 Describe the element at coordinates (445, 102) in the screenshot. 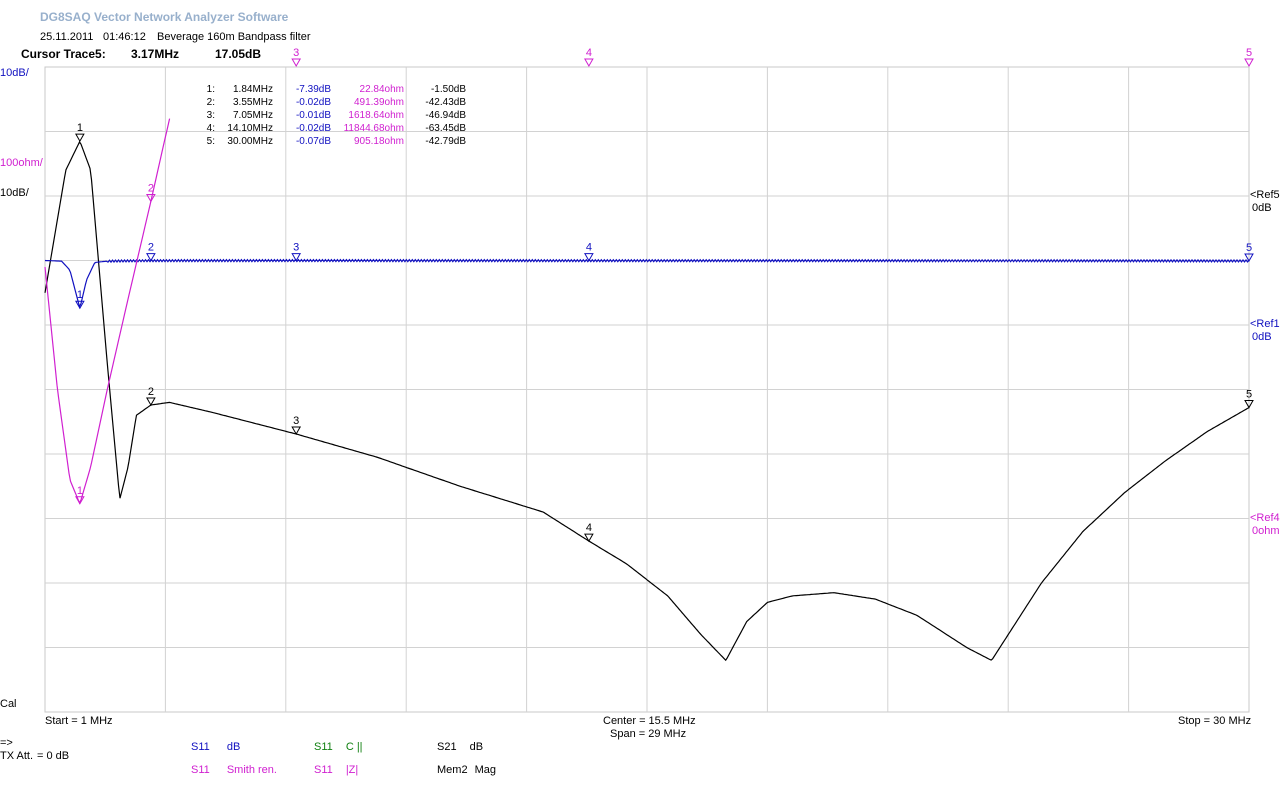

I see `marker-s21-db: -42.43dB` at that location.